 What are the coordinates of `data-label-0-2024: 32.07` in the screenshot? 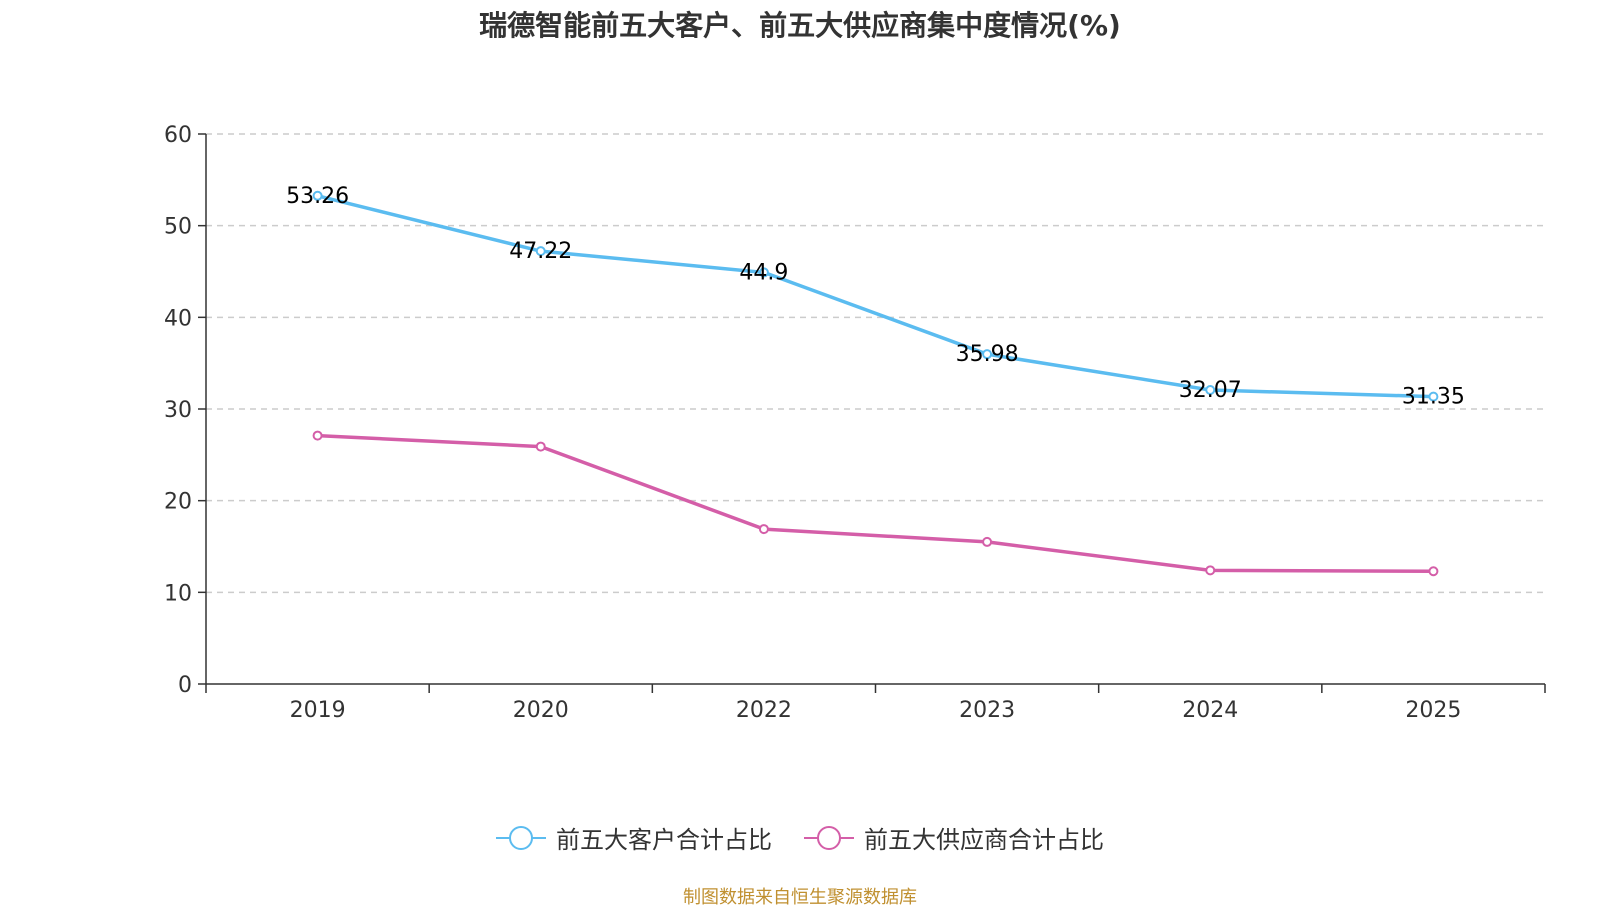 It's located at (1210, 390).